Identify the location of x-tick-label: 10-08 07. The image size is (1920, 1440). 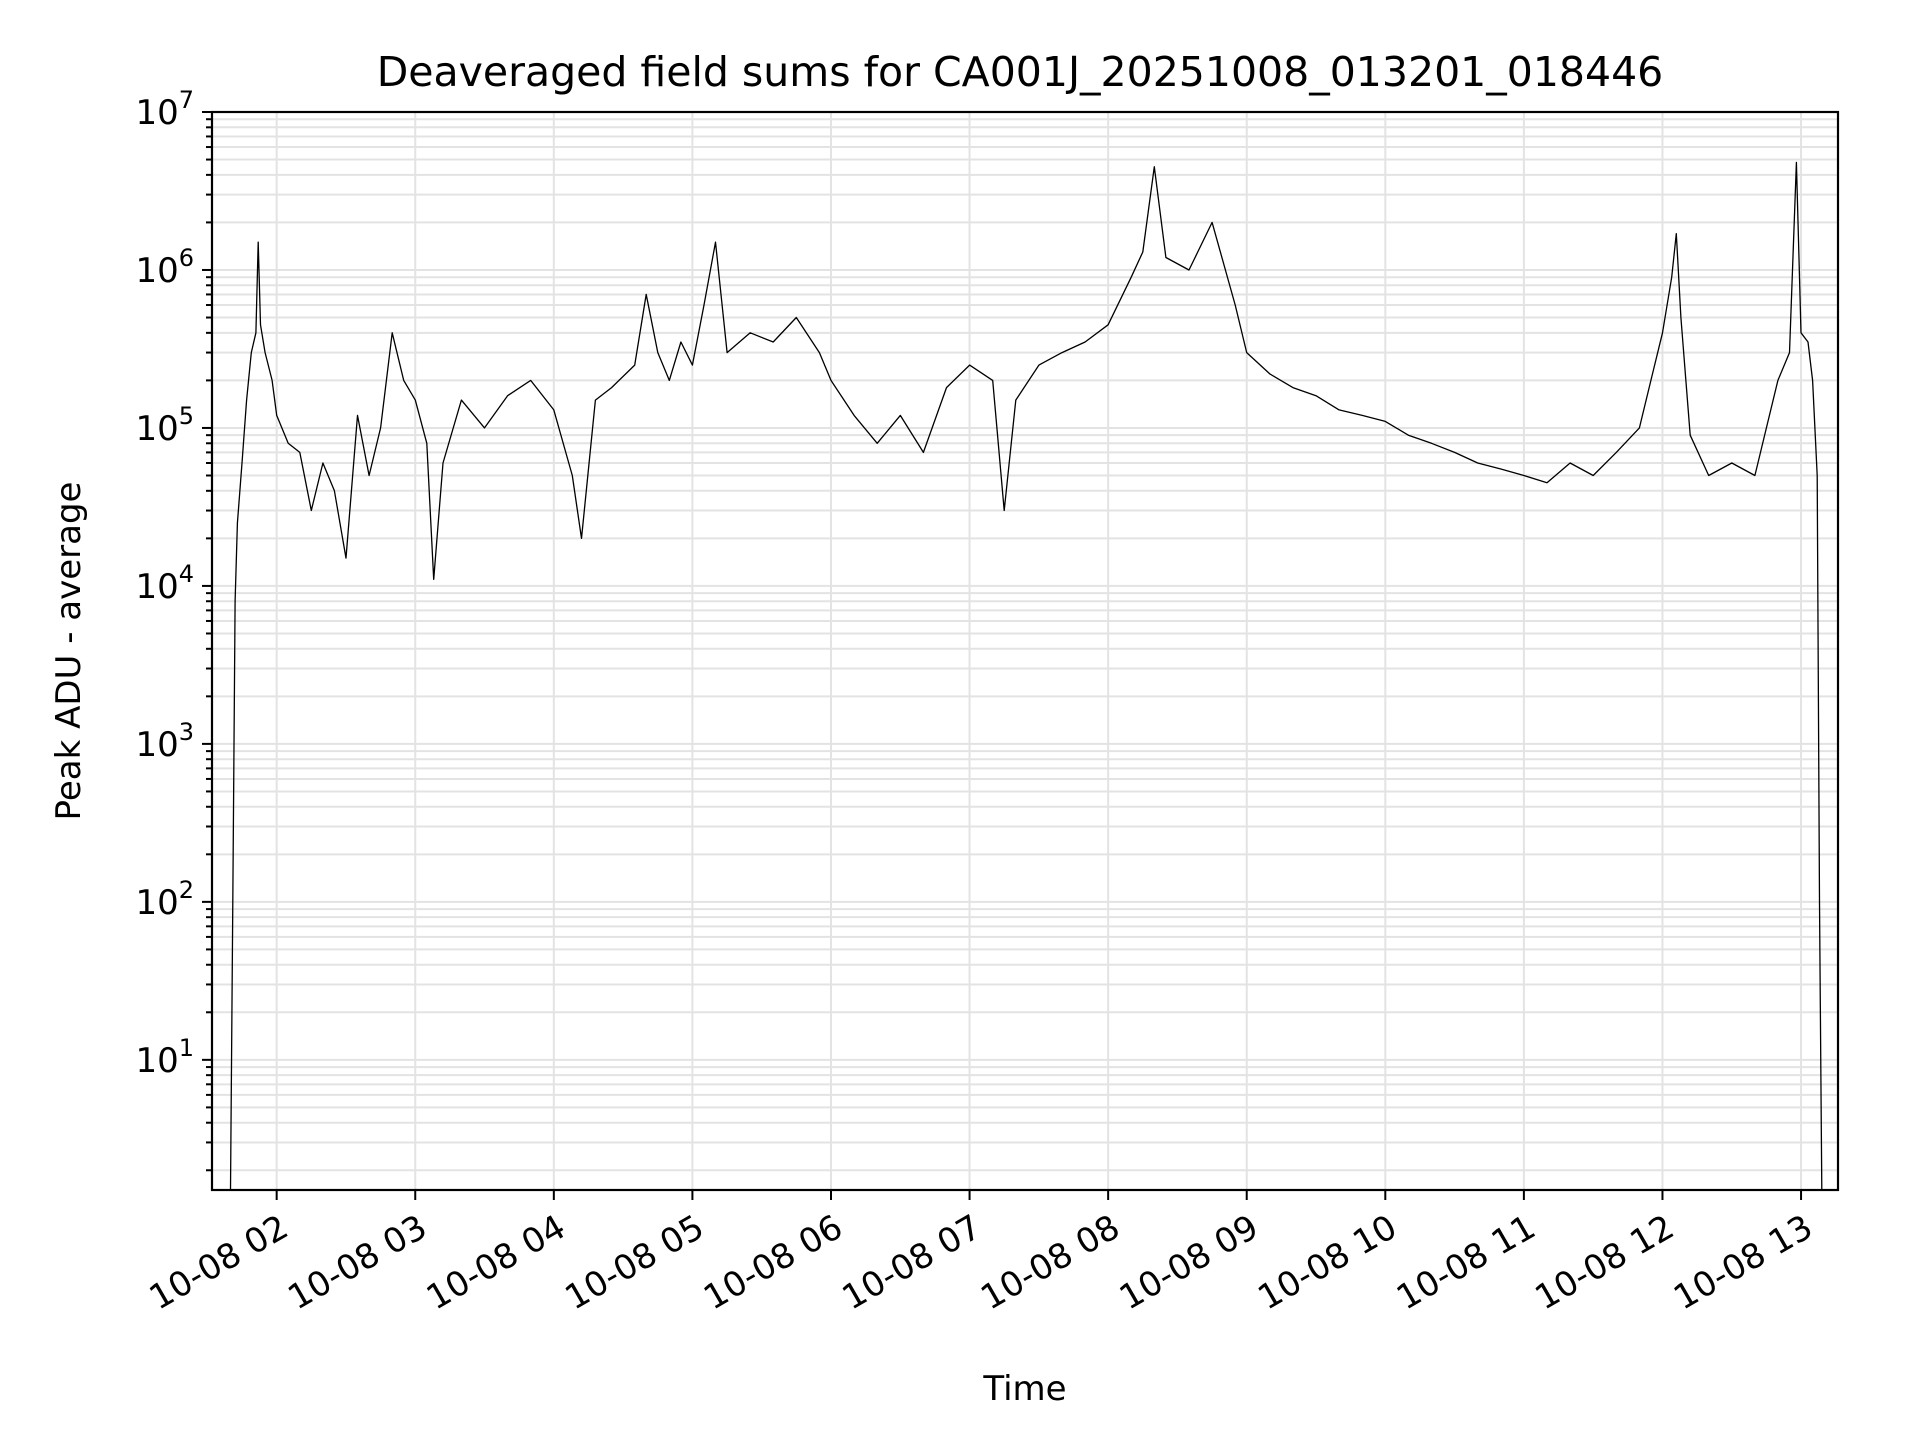
(912, 1262).